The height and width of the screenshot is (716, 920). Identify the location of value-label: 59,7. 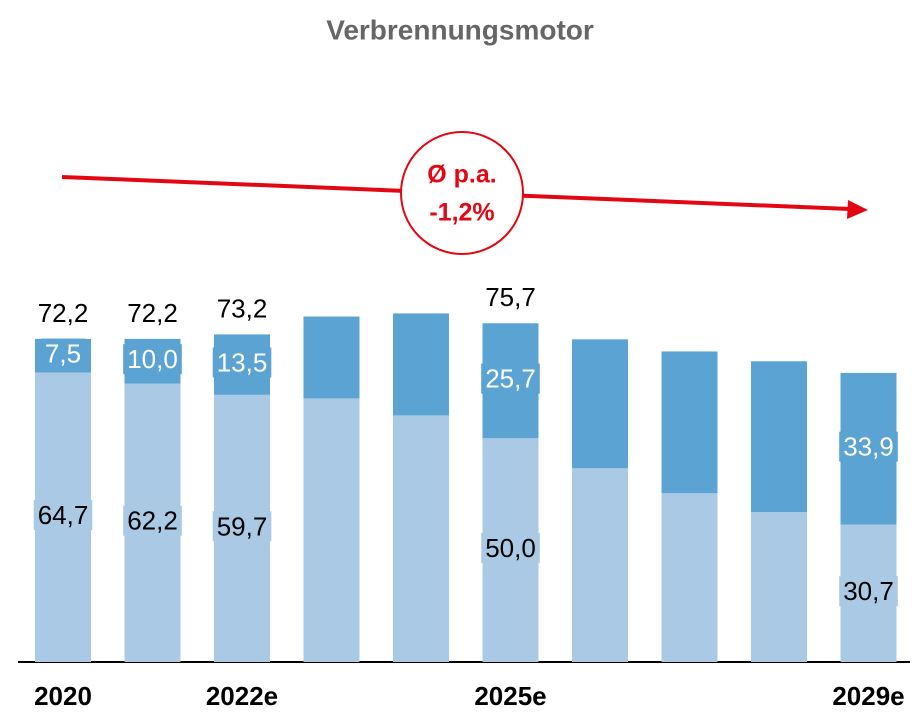
(242, 526).